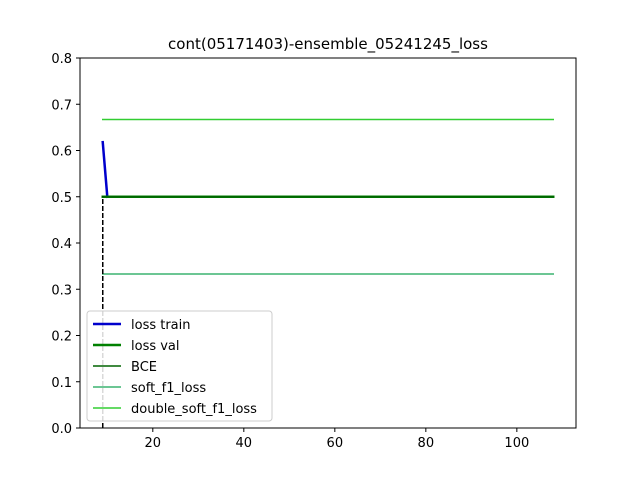  Describe the element at coordinates (328, 44) in the screenshot. I see `chart-title: cont(05171403)-ensemble_05241245_loss` at that location.